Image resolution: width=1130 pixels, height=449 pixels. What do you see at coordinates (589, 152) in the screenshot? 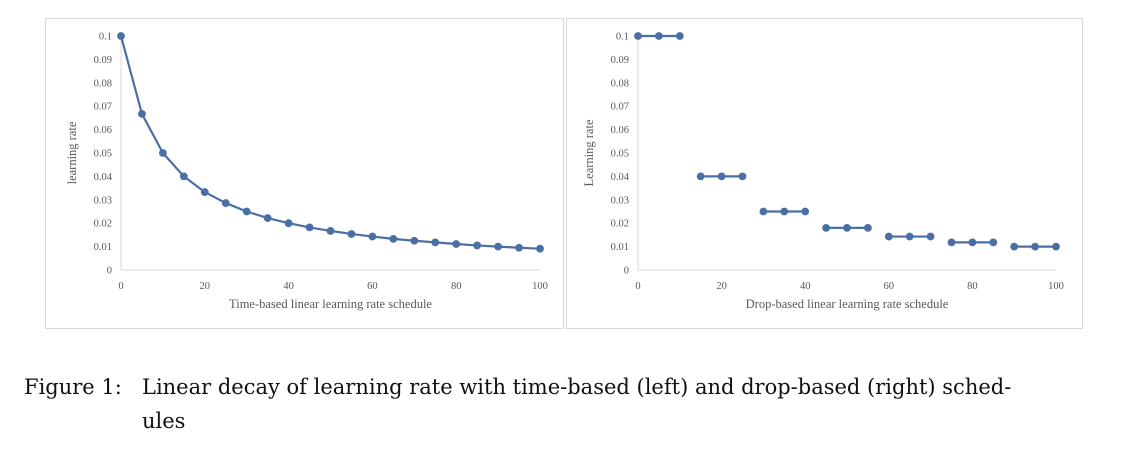
I see `y-axis-title: Learning rate` at bounding box center [589, 152].